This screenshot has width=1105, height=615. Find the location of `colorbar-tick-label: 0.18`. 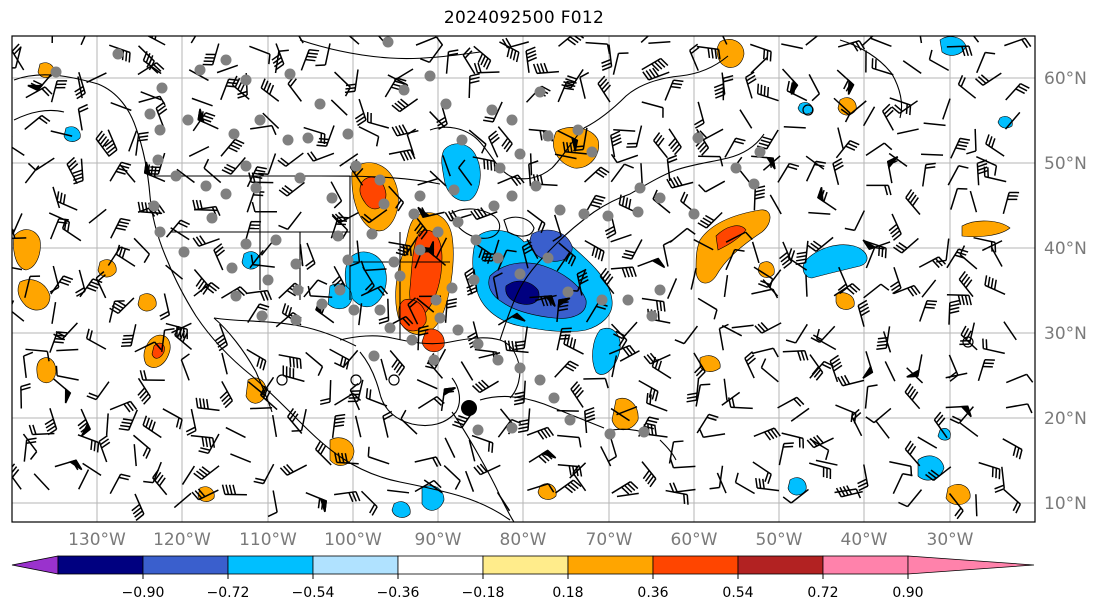

colorbar-tick-label: 0.18 is located at coordinates (567, 593).